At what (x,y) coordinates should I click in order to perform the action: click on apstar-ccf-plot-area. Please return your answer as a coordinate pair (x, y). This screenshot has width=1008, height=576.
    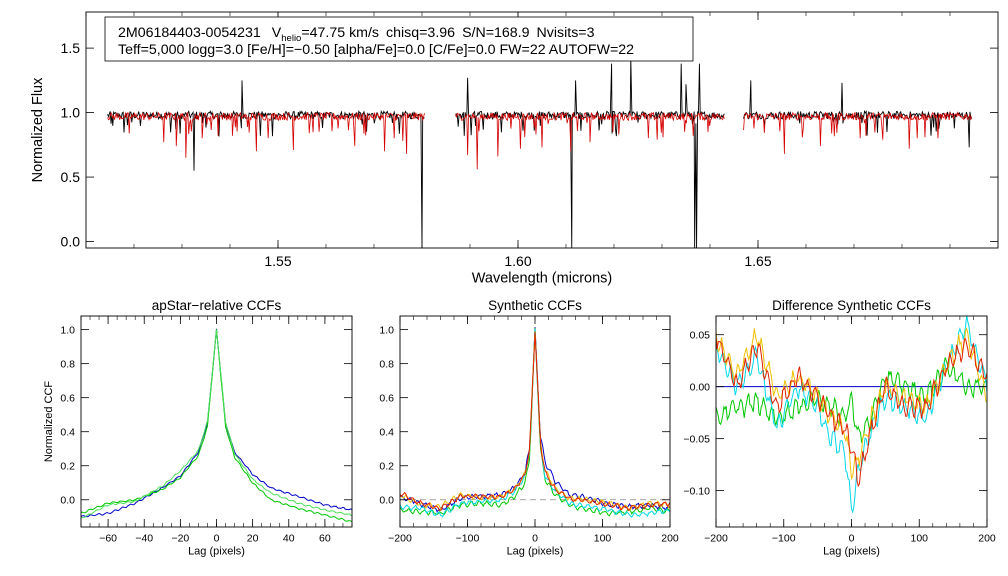
    Looking at the image, I should click on (216, 425).